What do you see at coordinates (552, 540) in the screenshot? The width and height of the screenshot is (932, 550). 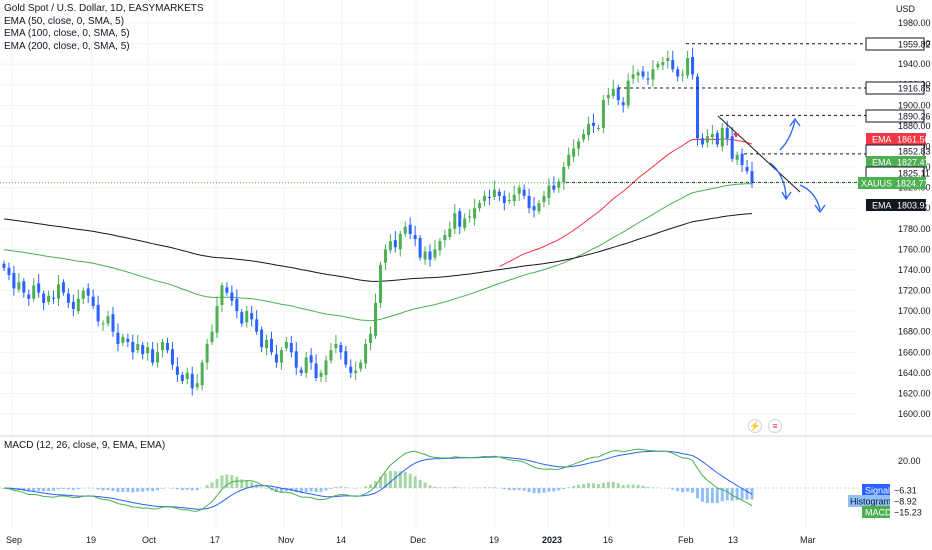 I see `x-tick-label: 2023` at bounding box center [552, 540].